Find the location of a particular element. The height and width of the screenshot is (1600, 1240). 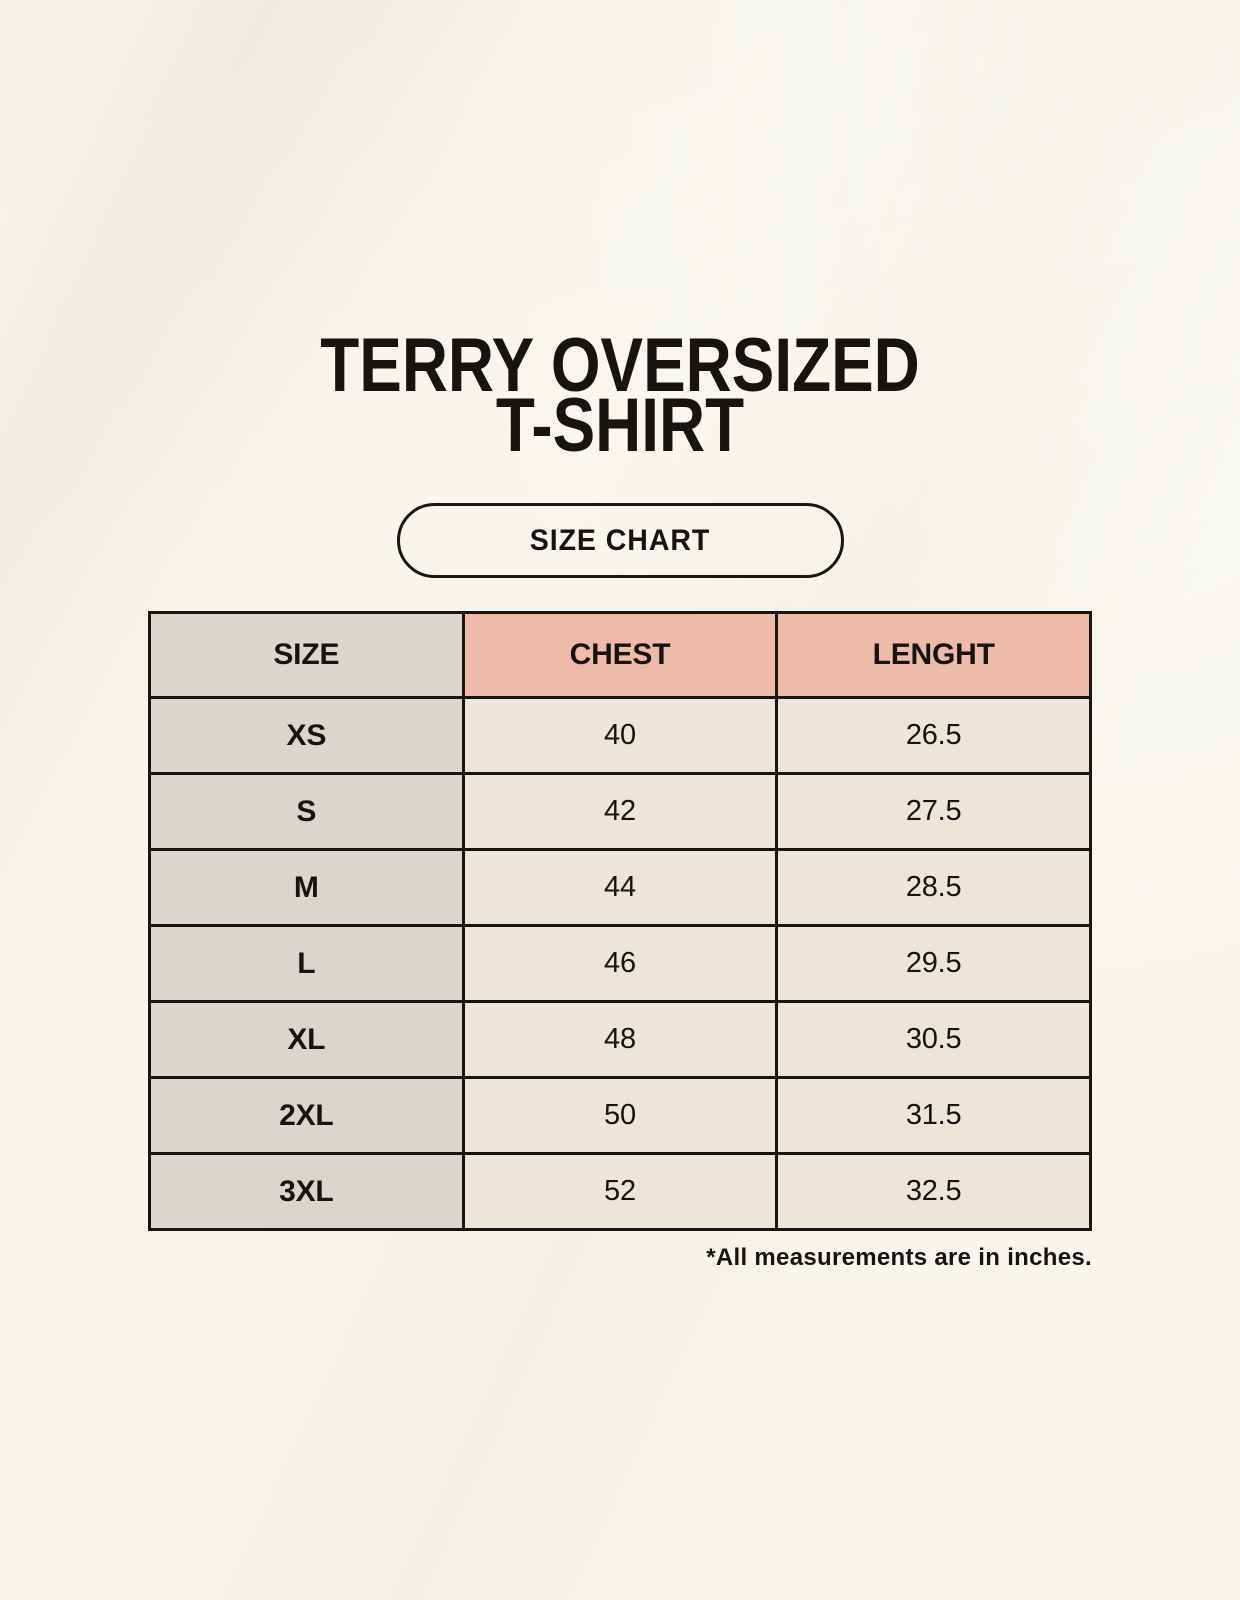

table-row: S 42 27.5 is located at coordinates (620, 811).